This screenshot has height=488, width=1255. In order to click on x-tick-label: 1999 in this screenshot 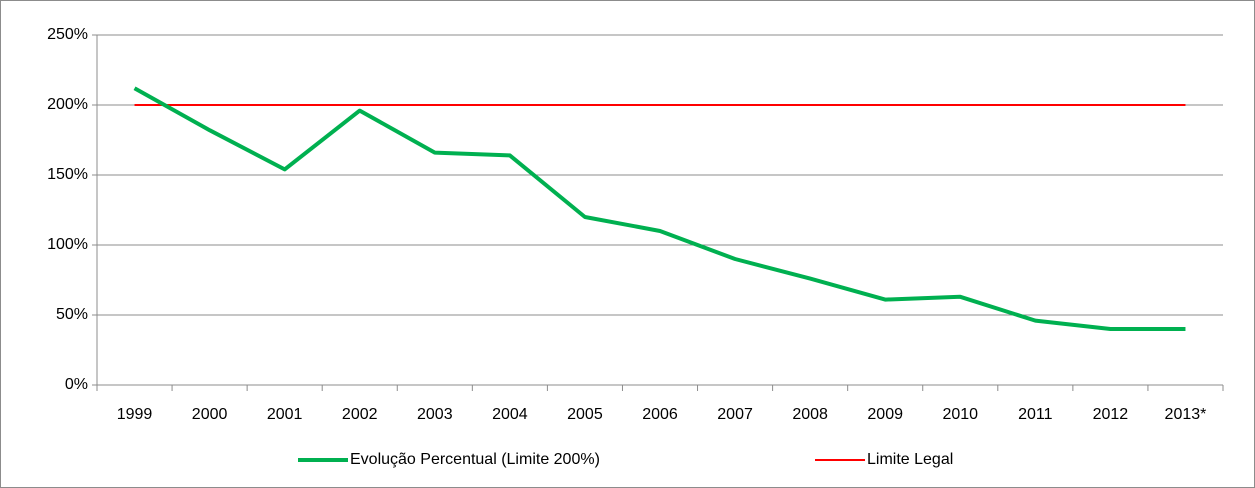, I will do `click(135, 414)`.